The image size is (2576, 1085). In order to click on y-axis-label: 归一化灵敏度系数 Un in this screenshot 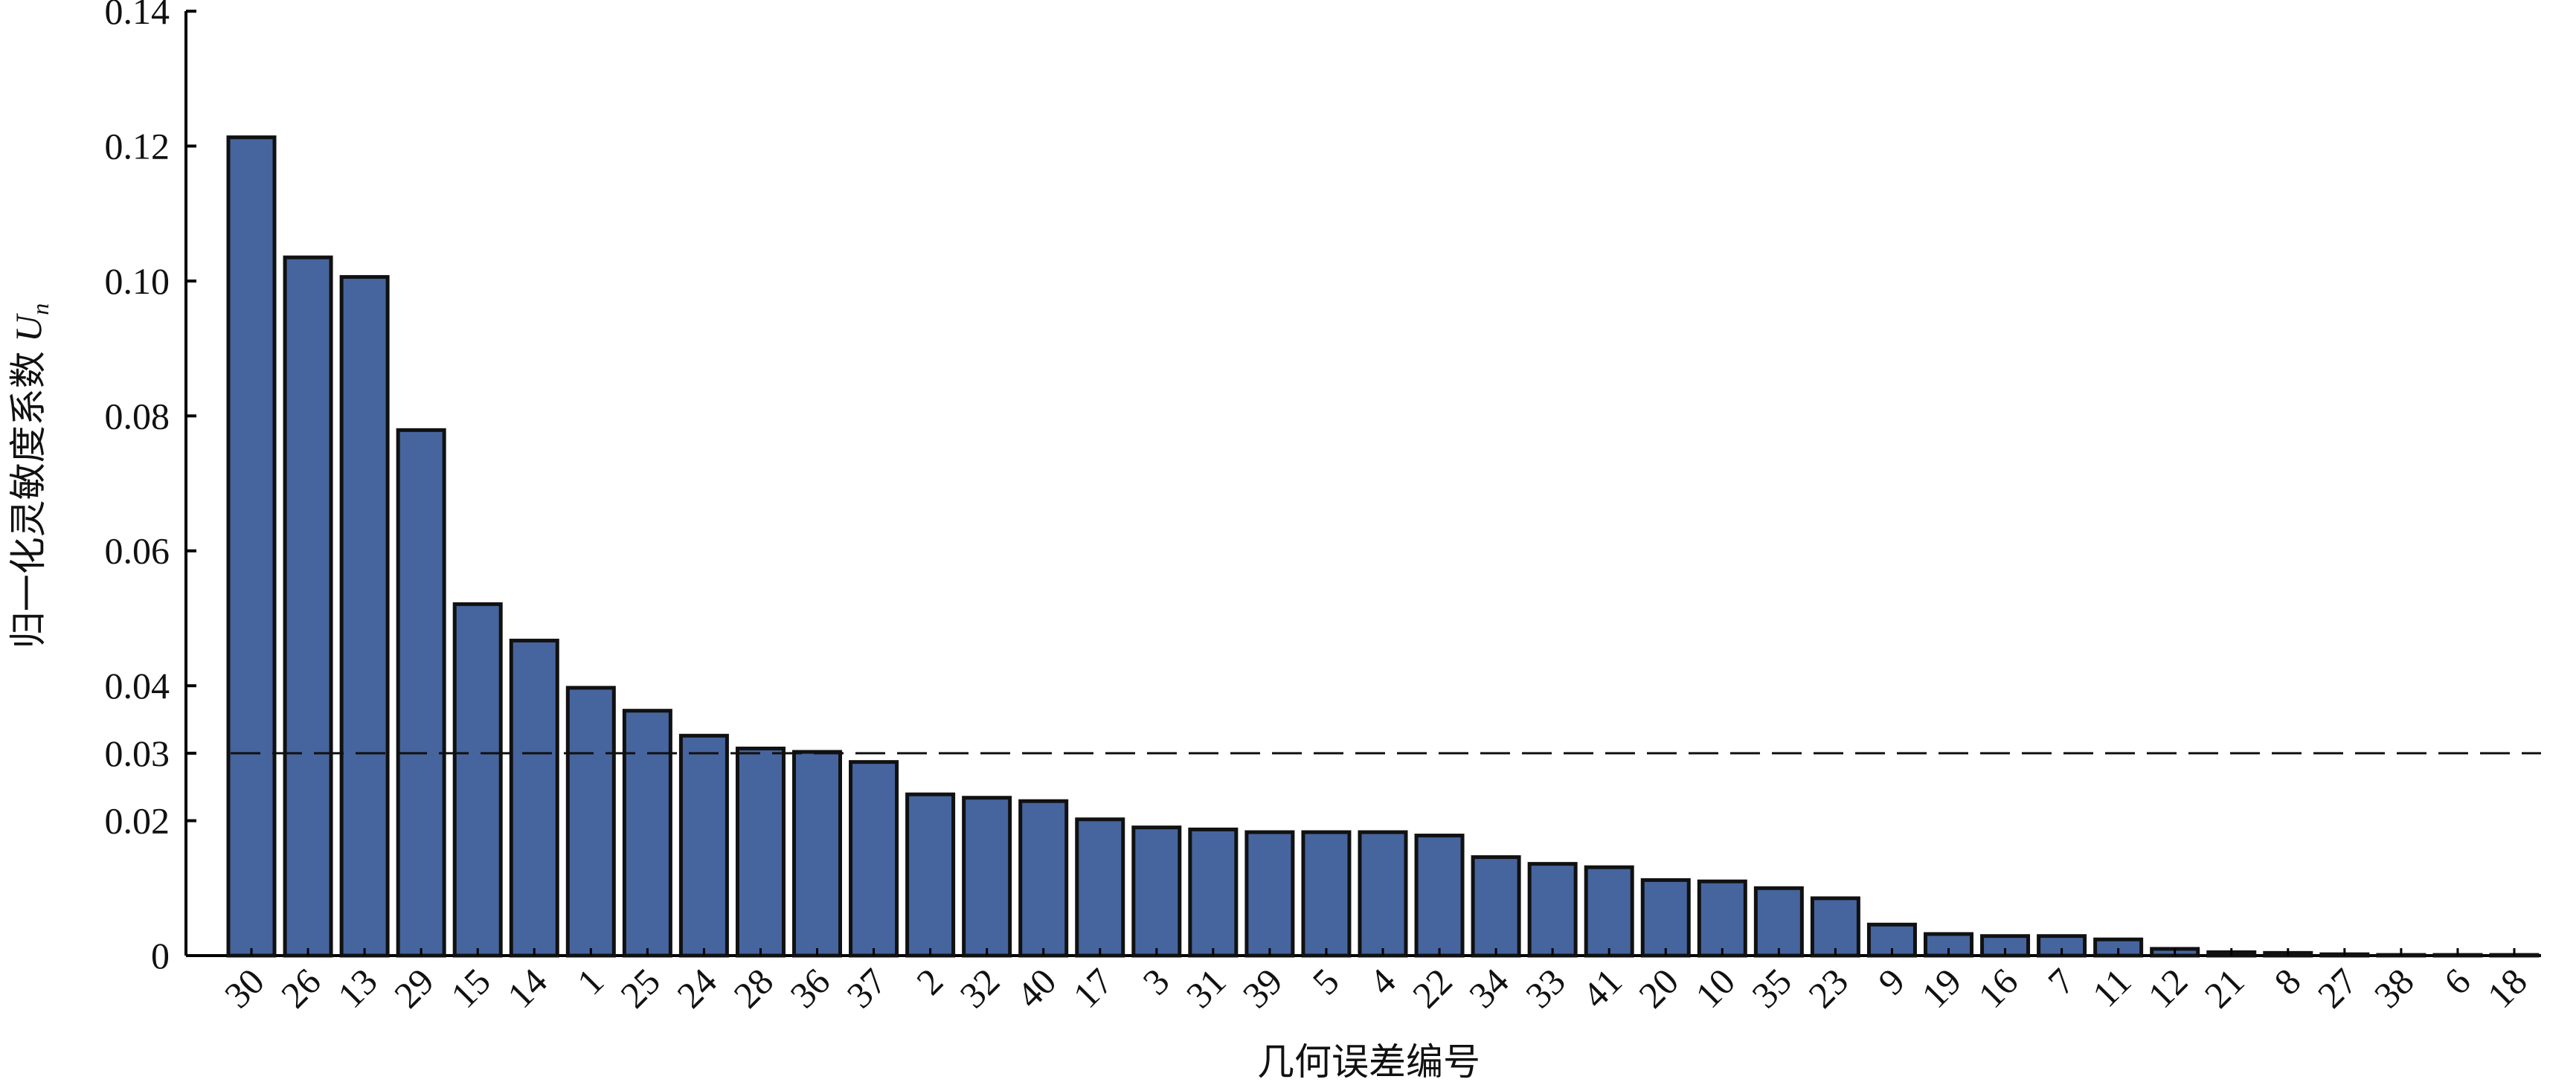, I will do `click(30, 476)`.